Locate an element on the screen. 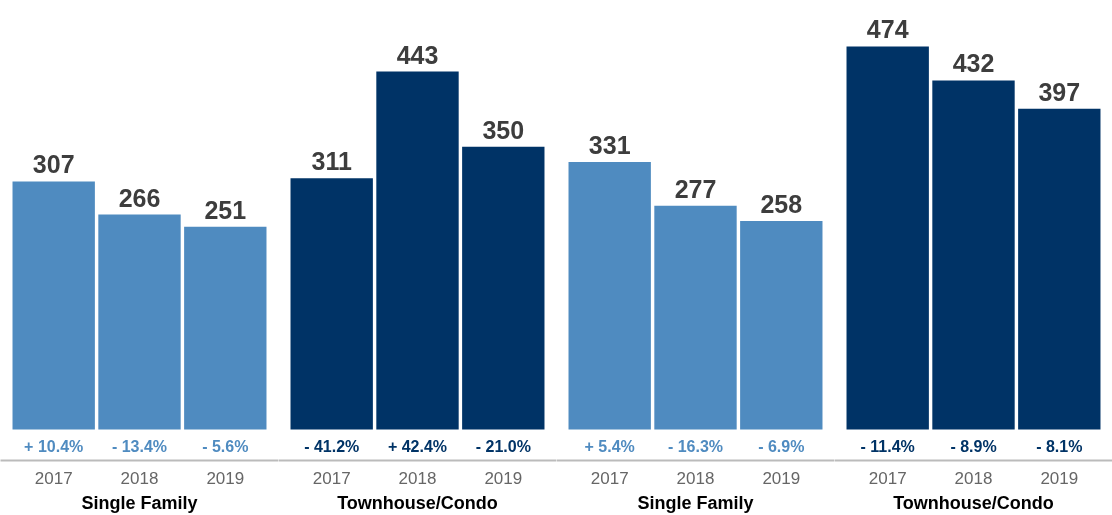 The image size is (1112, 515). data-label: 443 is located at coordinates (417, 54).